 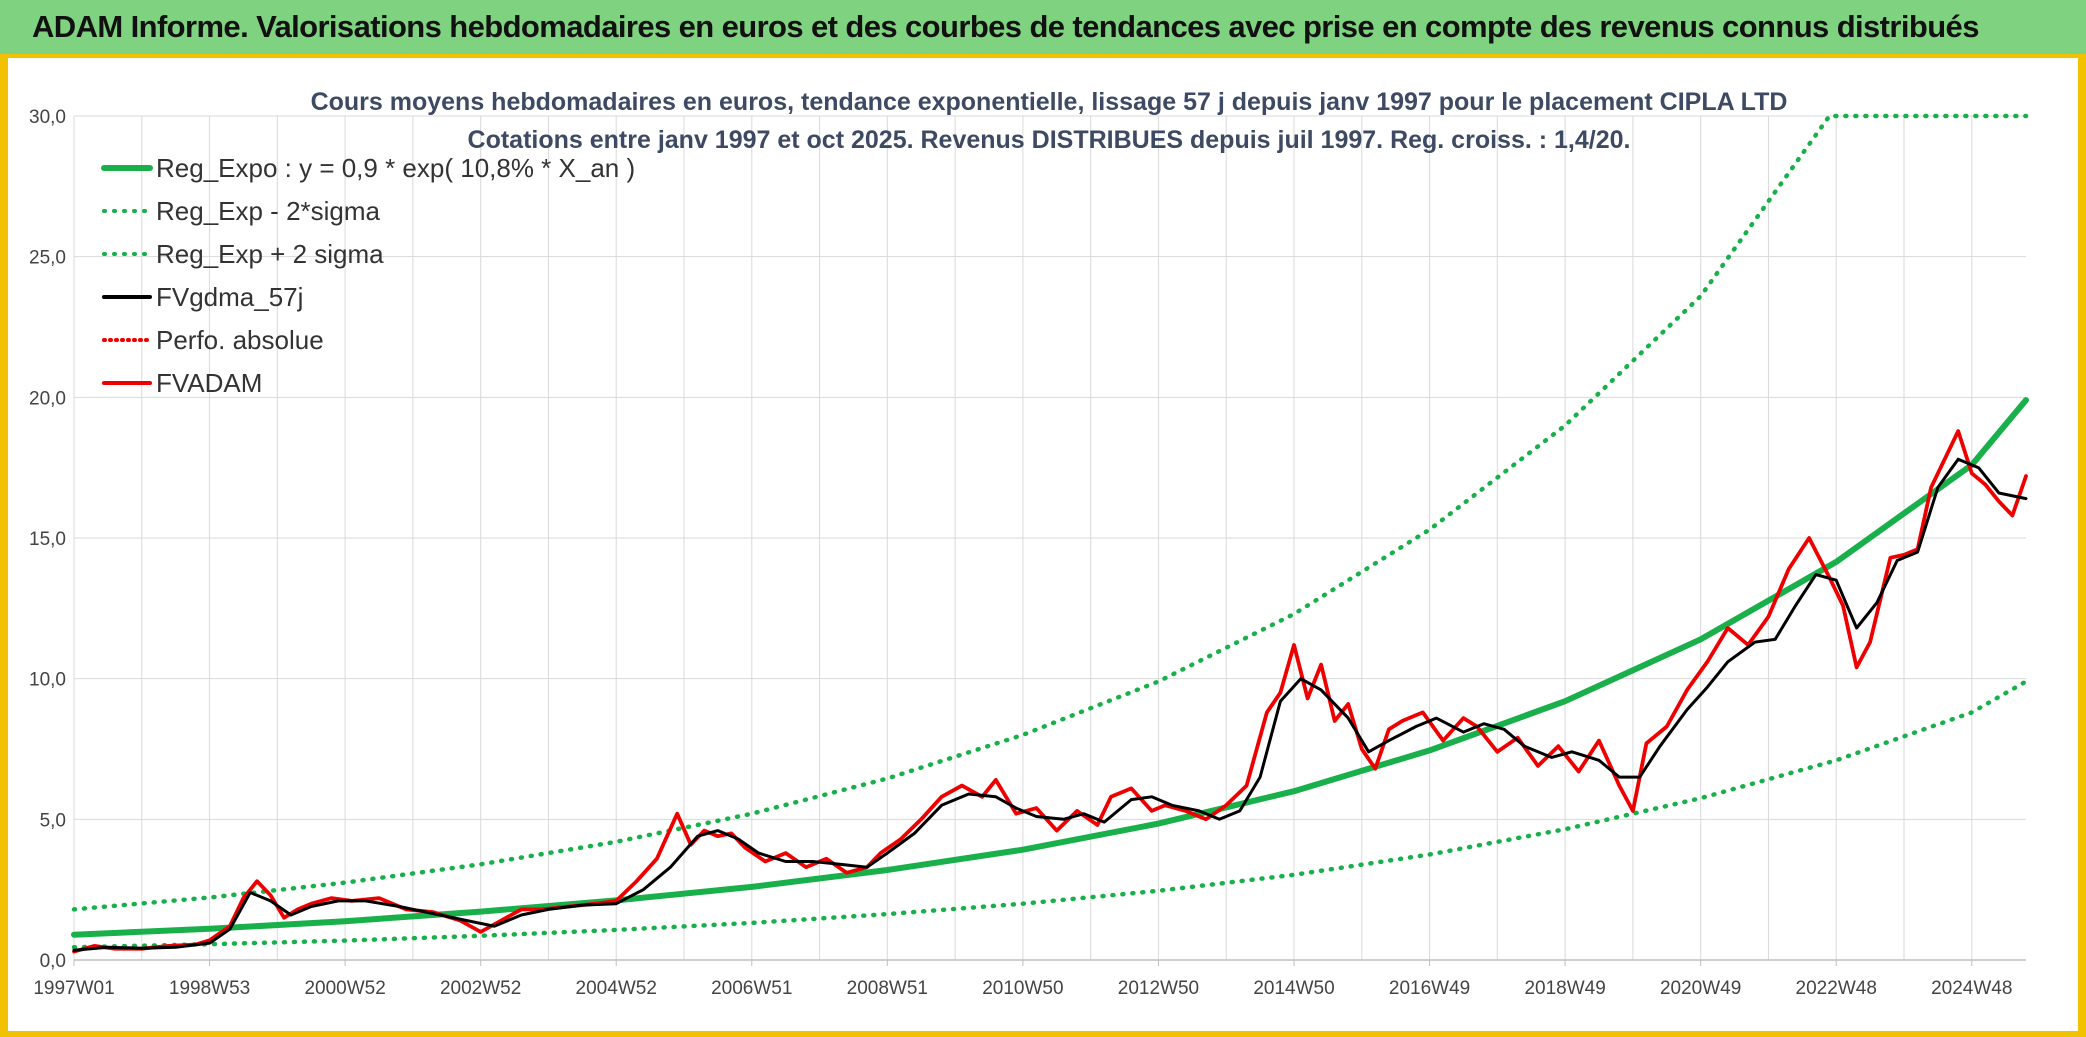 What do you see at coordinates (47, 539) in the screenshot?
I see `y-tick-label: 15,0` at bounding box center [47, 539].